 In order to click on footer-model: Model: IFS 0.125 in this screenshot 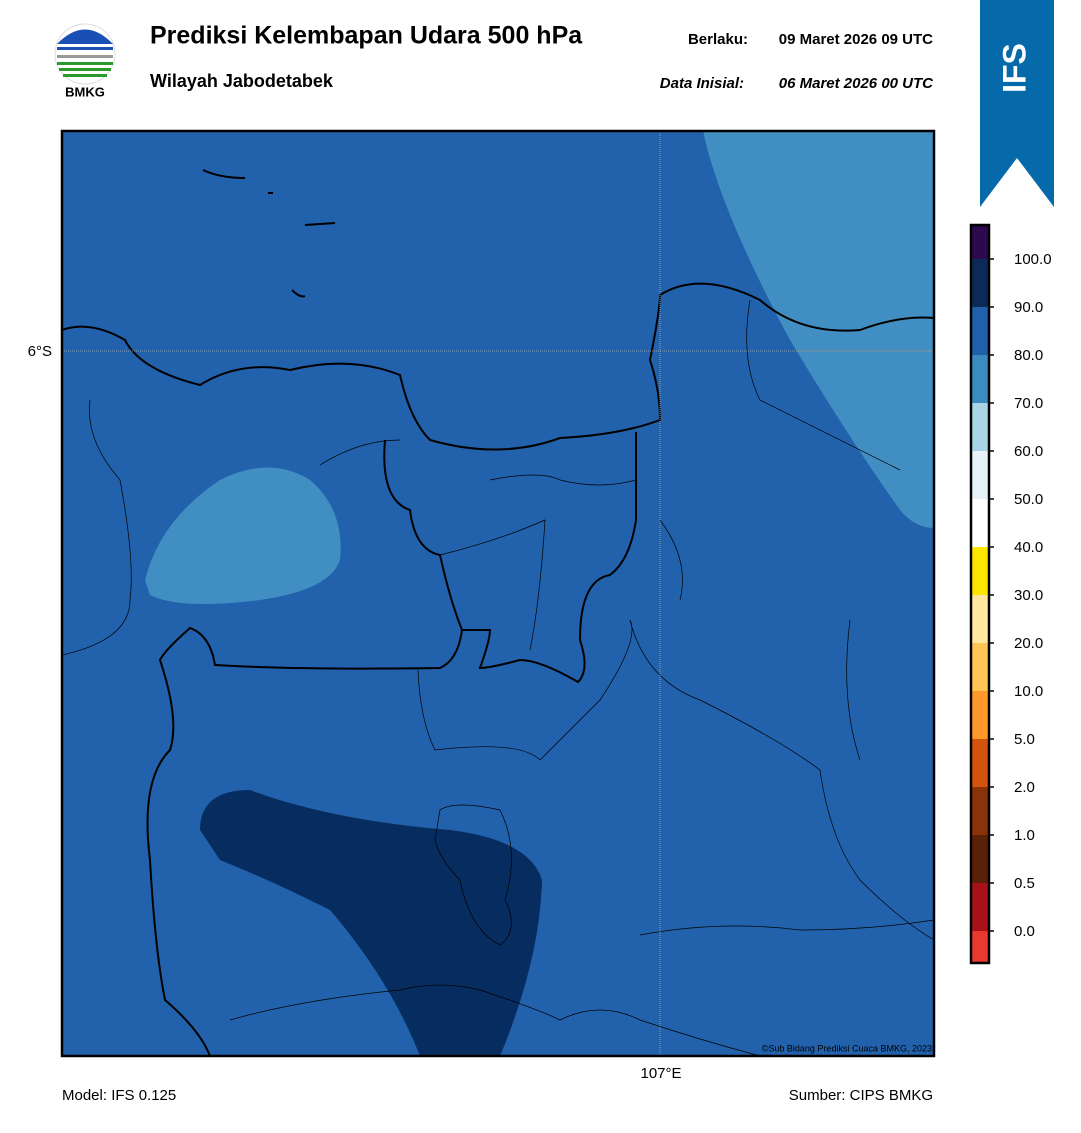, I will do `click(119, 1095)`.